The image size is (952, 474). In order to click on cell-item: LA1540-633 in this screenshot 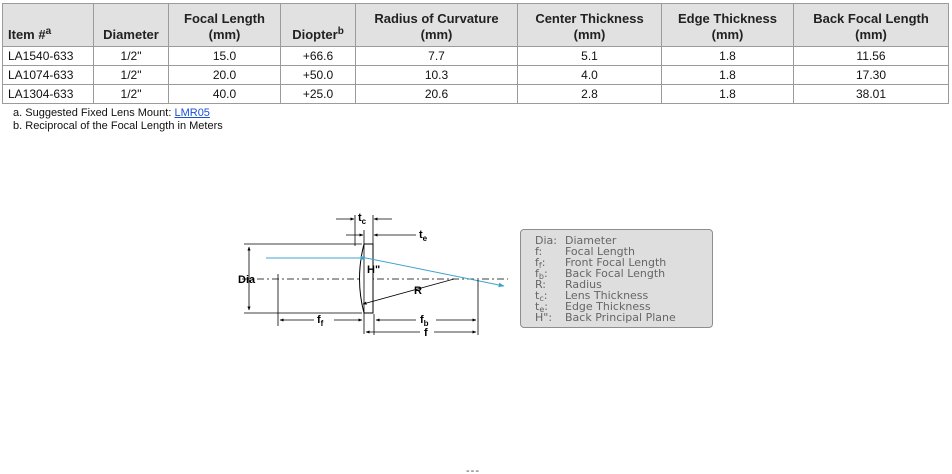, I will do `click(48, 56)`.